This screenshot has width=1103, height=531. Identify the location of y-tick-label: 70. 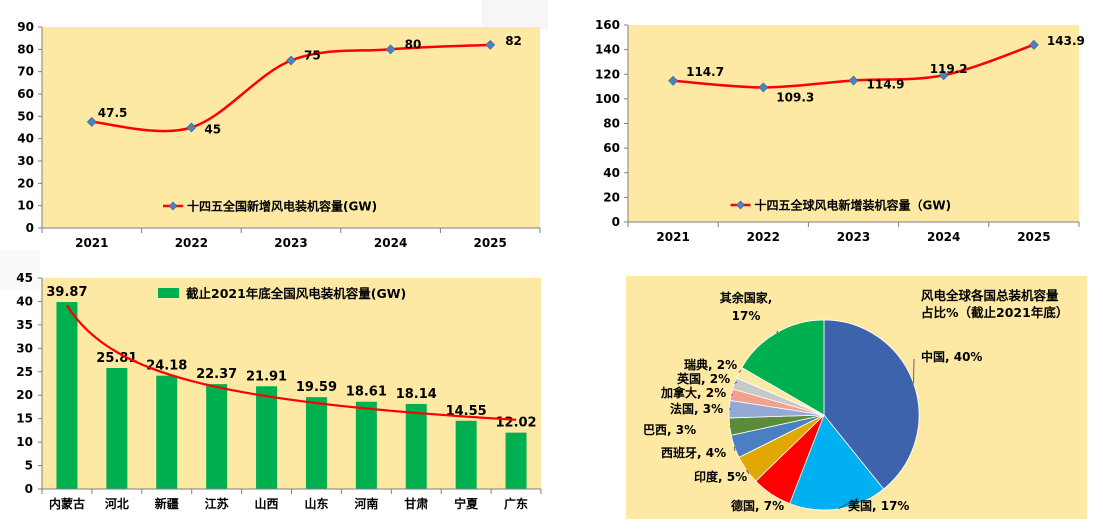
(25, 72).